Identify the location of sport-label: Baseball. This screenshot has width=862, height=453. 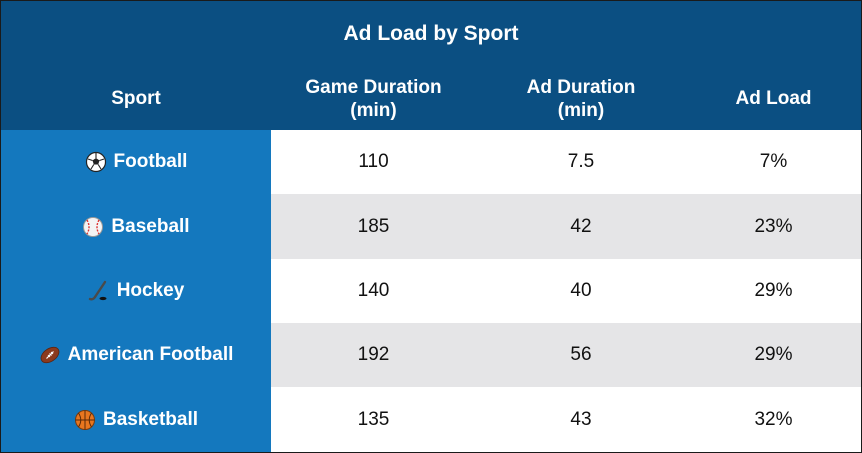
(150, 226).